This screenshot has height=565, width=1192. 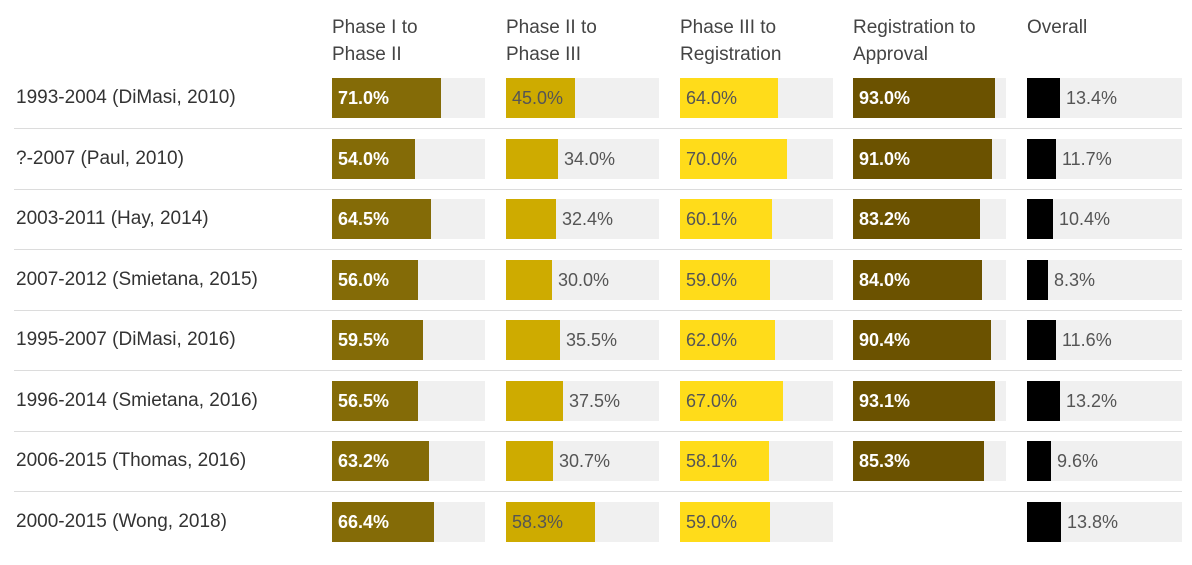 I want to click on bar-track-phase2: 30.0%, so click(x=582, y=280).